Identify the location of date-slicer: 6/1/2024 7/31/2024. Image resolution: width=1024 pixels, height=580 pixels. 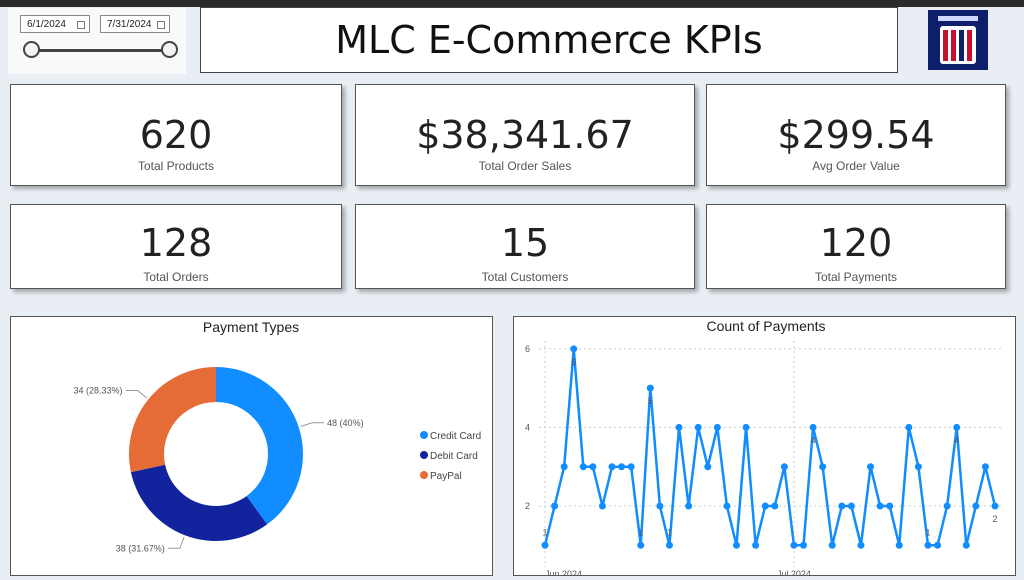
(97, 41).